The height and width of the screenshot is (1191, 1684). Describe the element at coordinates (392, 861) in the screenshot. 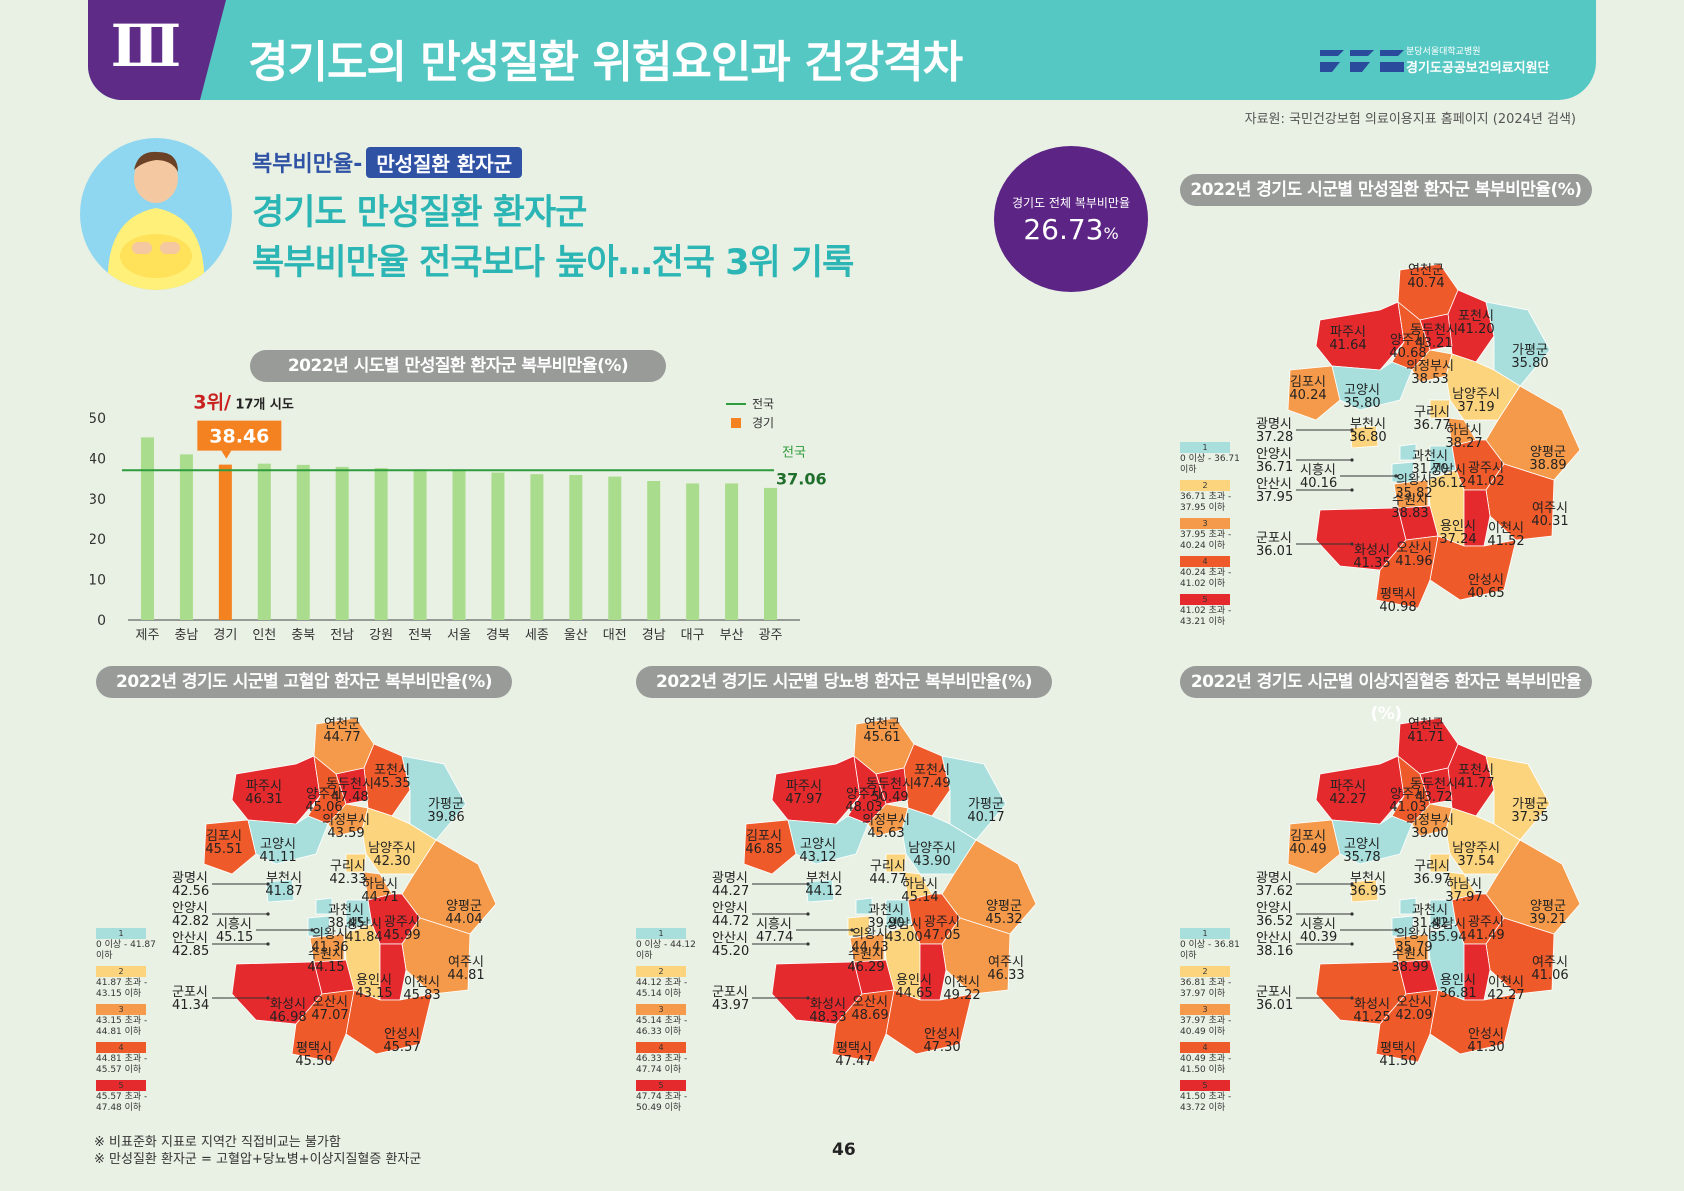

I see `region-value: 42.30` at that location.